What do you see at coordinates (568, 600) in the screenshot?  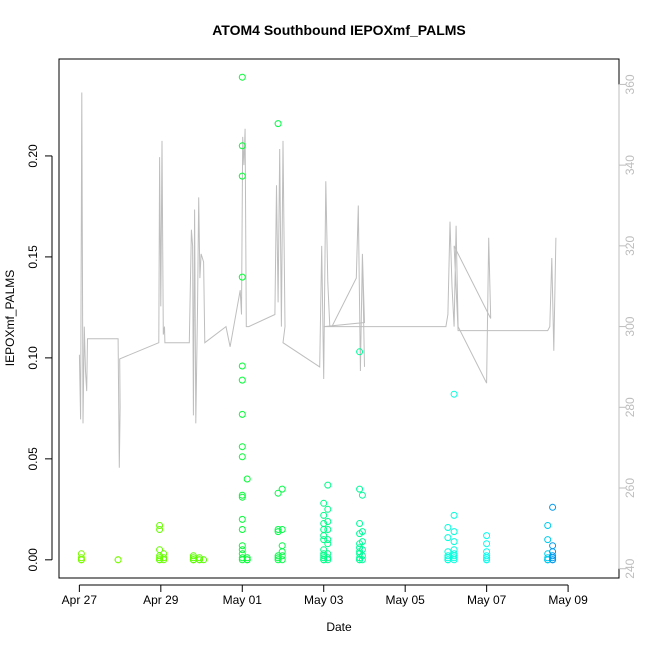 I see `x-tick-label: May 09` at bounding box center [568, 600].